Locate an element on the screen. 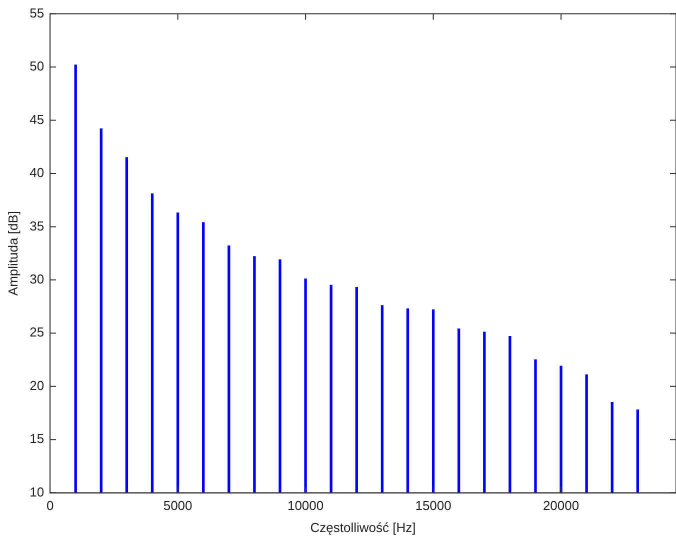 This screenshot has height=540, width=676. y-tick-label: 40 is located at coordinates (37, 172).